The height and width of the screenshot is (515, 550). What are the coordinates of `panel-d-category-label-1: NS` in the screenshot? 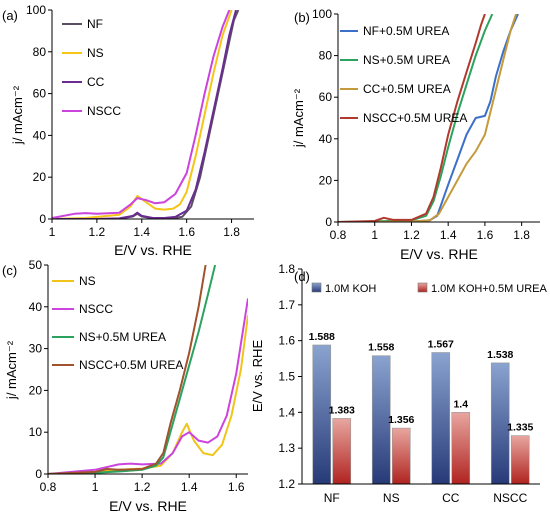 It's located at (391, 498).